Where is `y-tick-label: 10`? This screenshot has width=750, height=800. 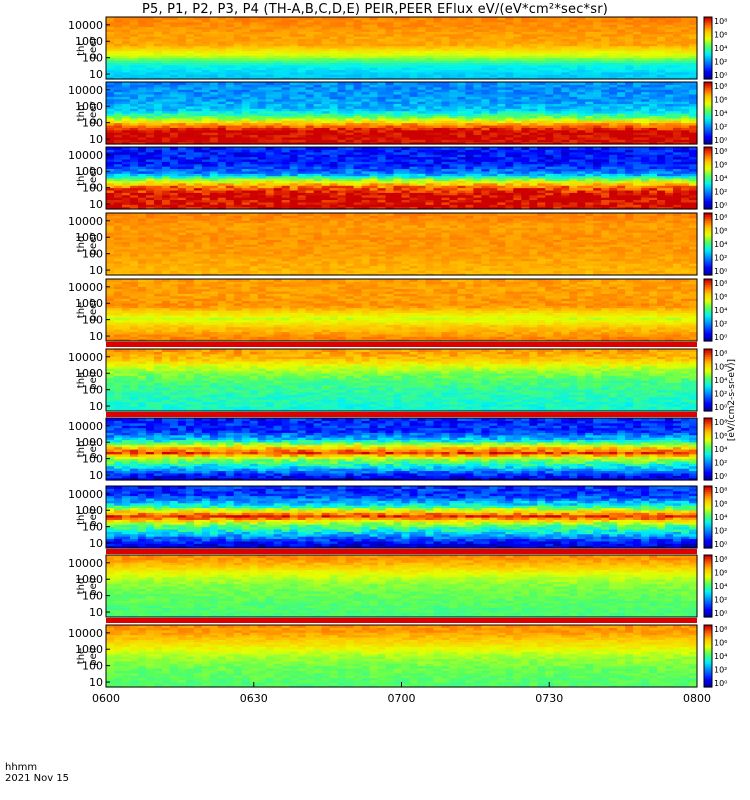 y-tick-label: 10 is located at coordinates (96, 139).